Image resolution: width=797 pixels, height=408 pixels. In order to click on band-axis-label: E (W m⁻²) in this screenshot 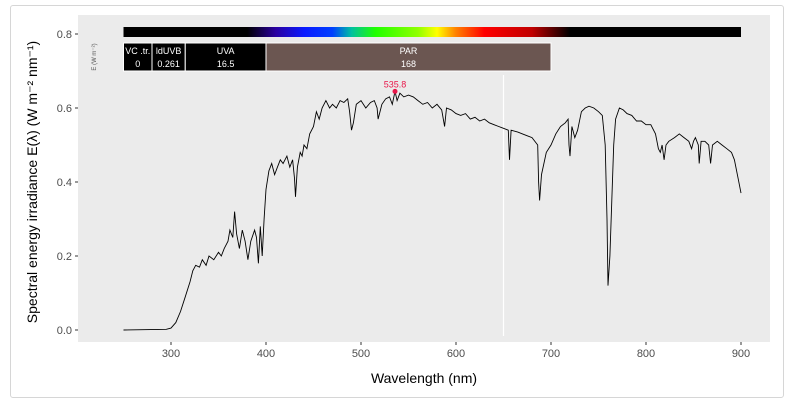, I will do `click(95, 56)`.